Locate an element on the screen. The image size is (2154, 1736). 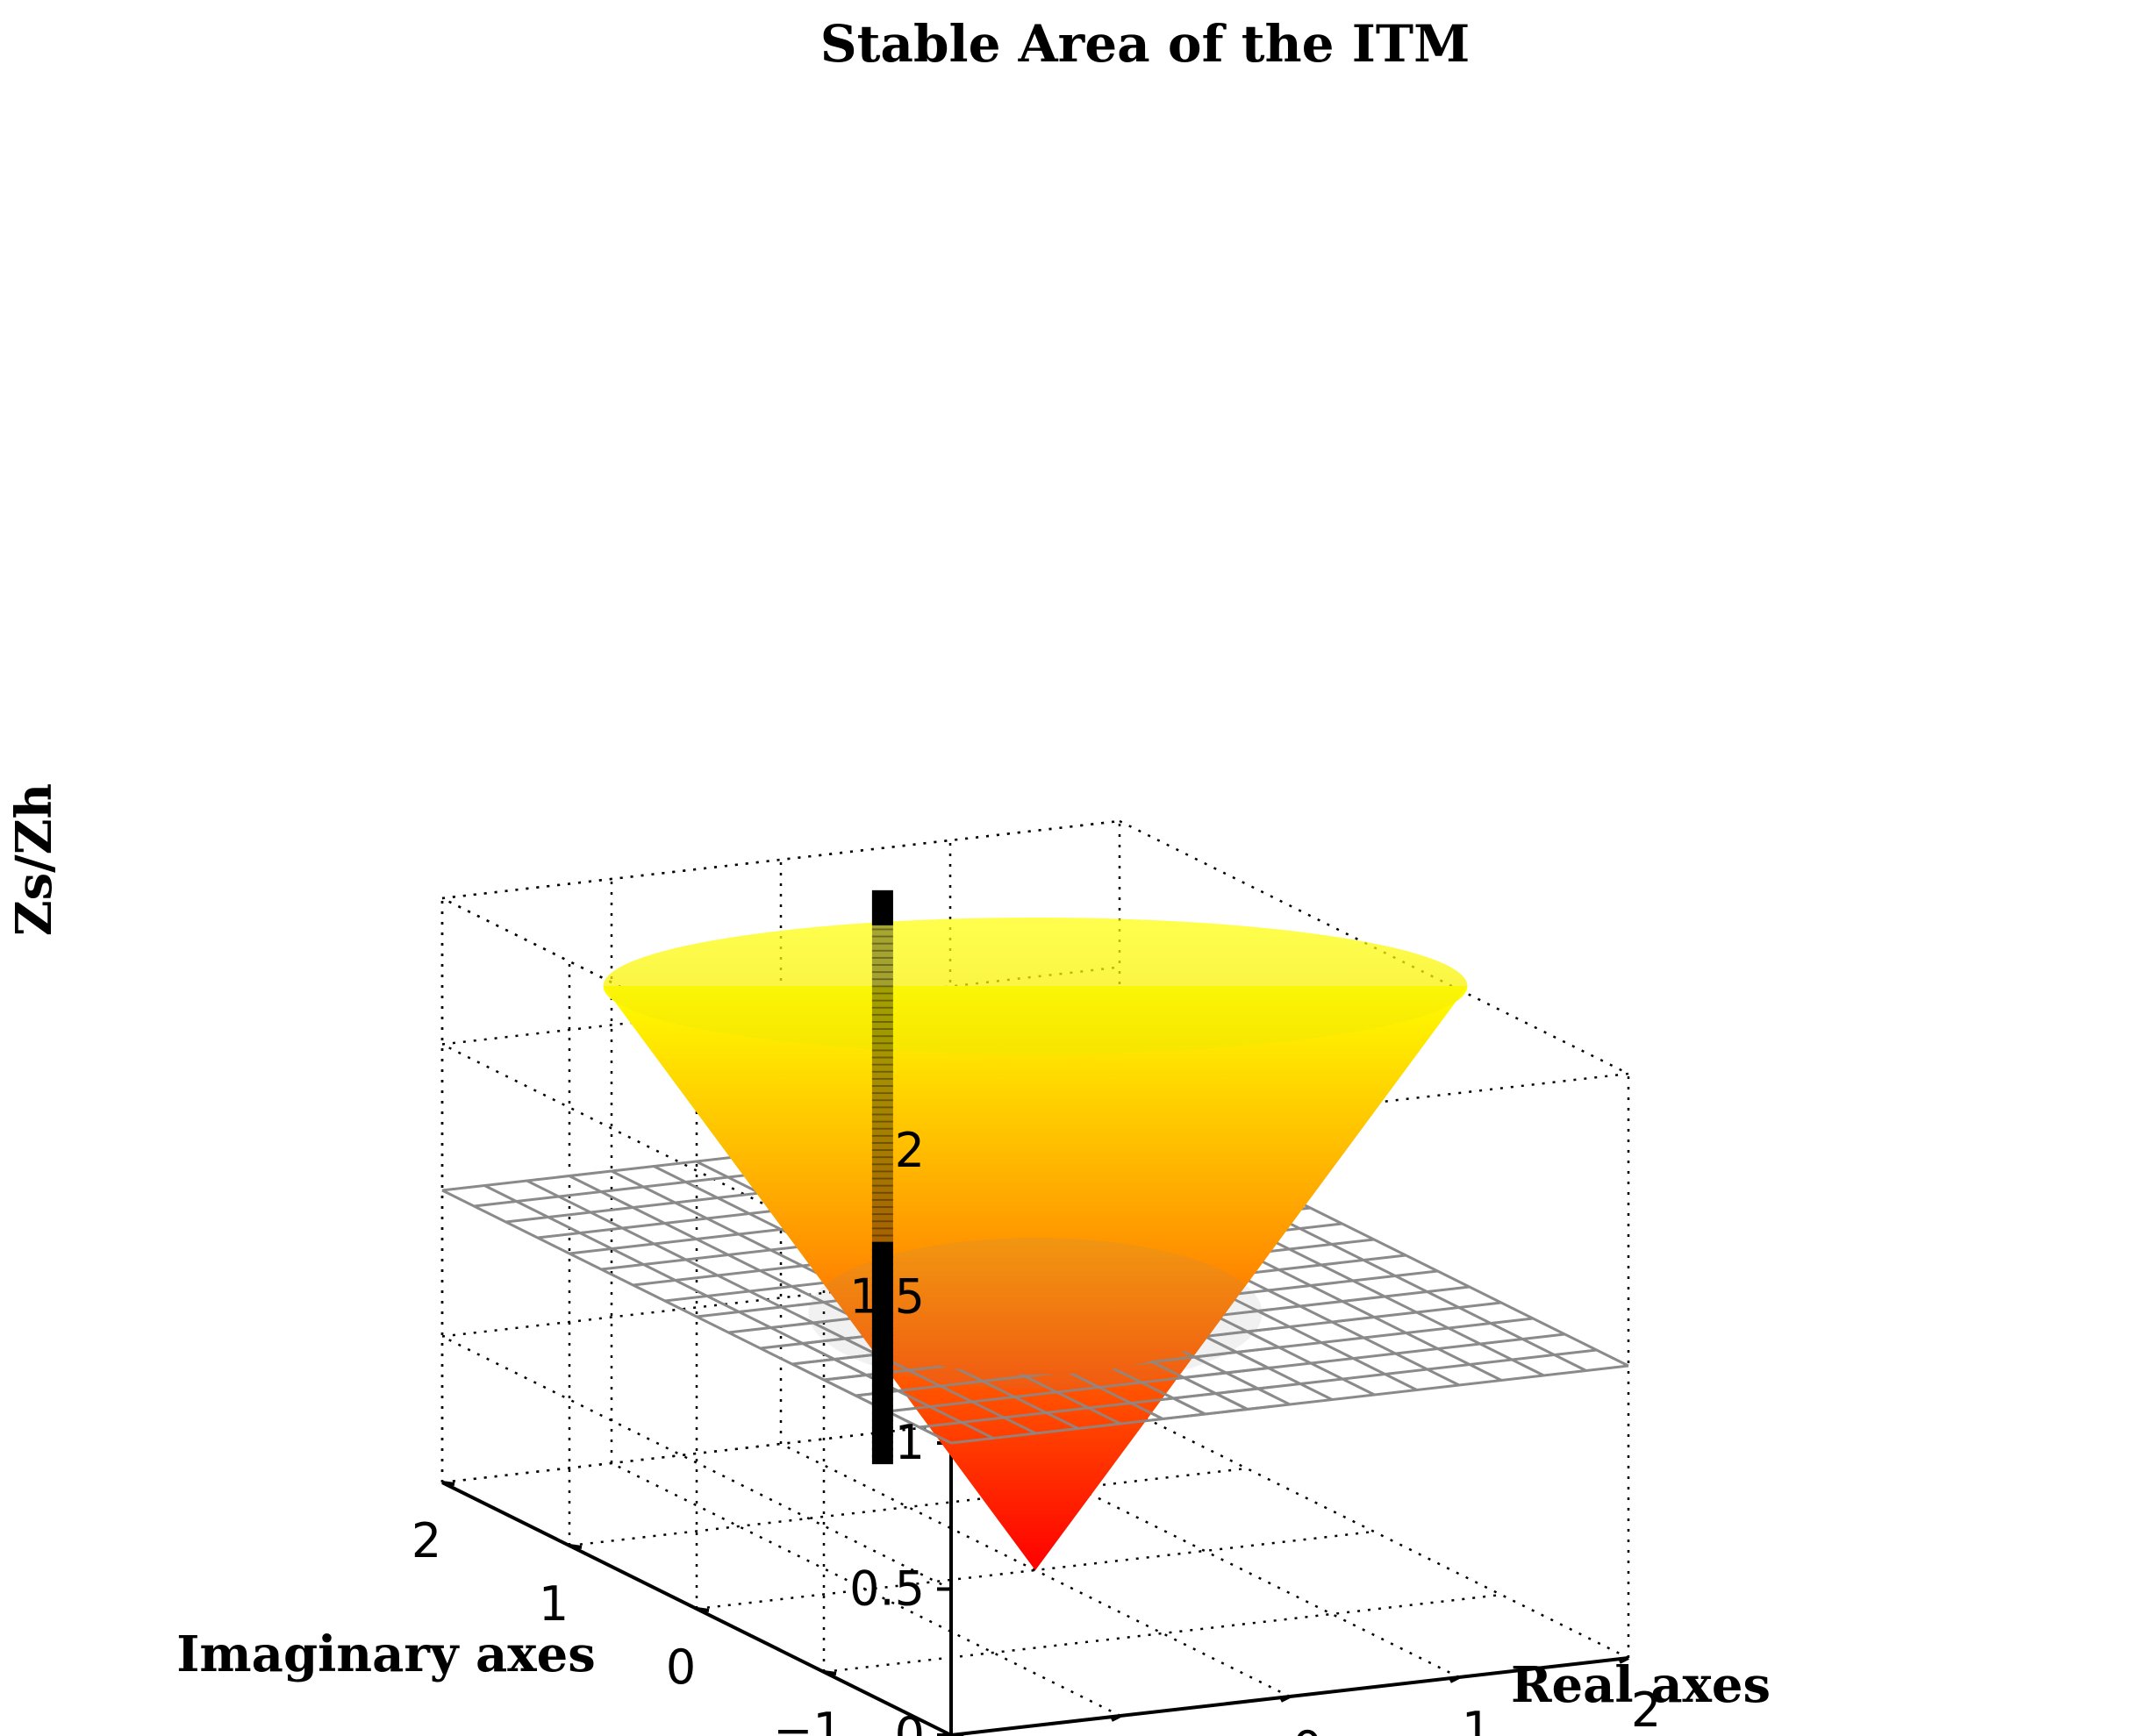
line-top-marker is located at coordinates (882, 907).